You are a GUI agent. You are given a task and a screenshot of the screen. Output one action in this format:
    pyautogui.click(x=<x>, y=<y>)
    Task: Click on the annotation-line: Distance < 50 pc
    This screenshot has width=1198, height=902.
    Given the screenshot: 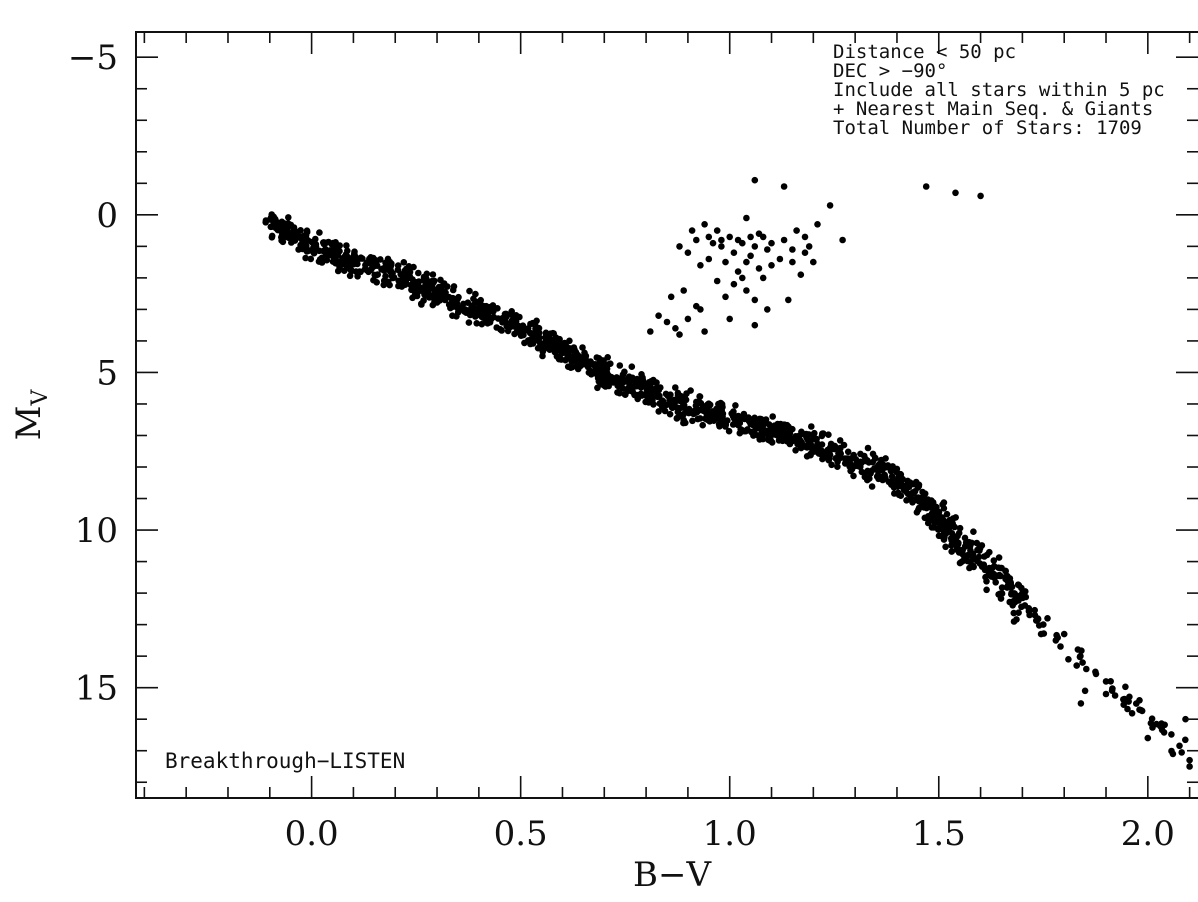 What is the action you would take?
    pyautogui.click(x=924, y=52)
    